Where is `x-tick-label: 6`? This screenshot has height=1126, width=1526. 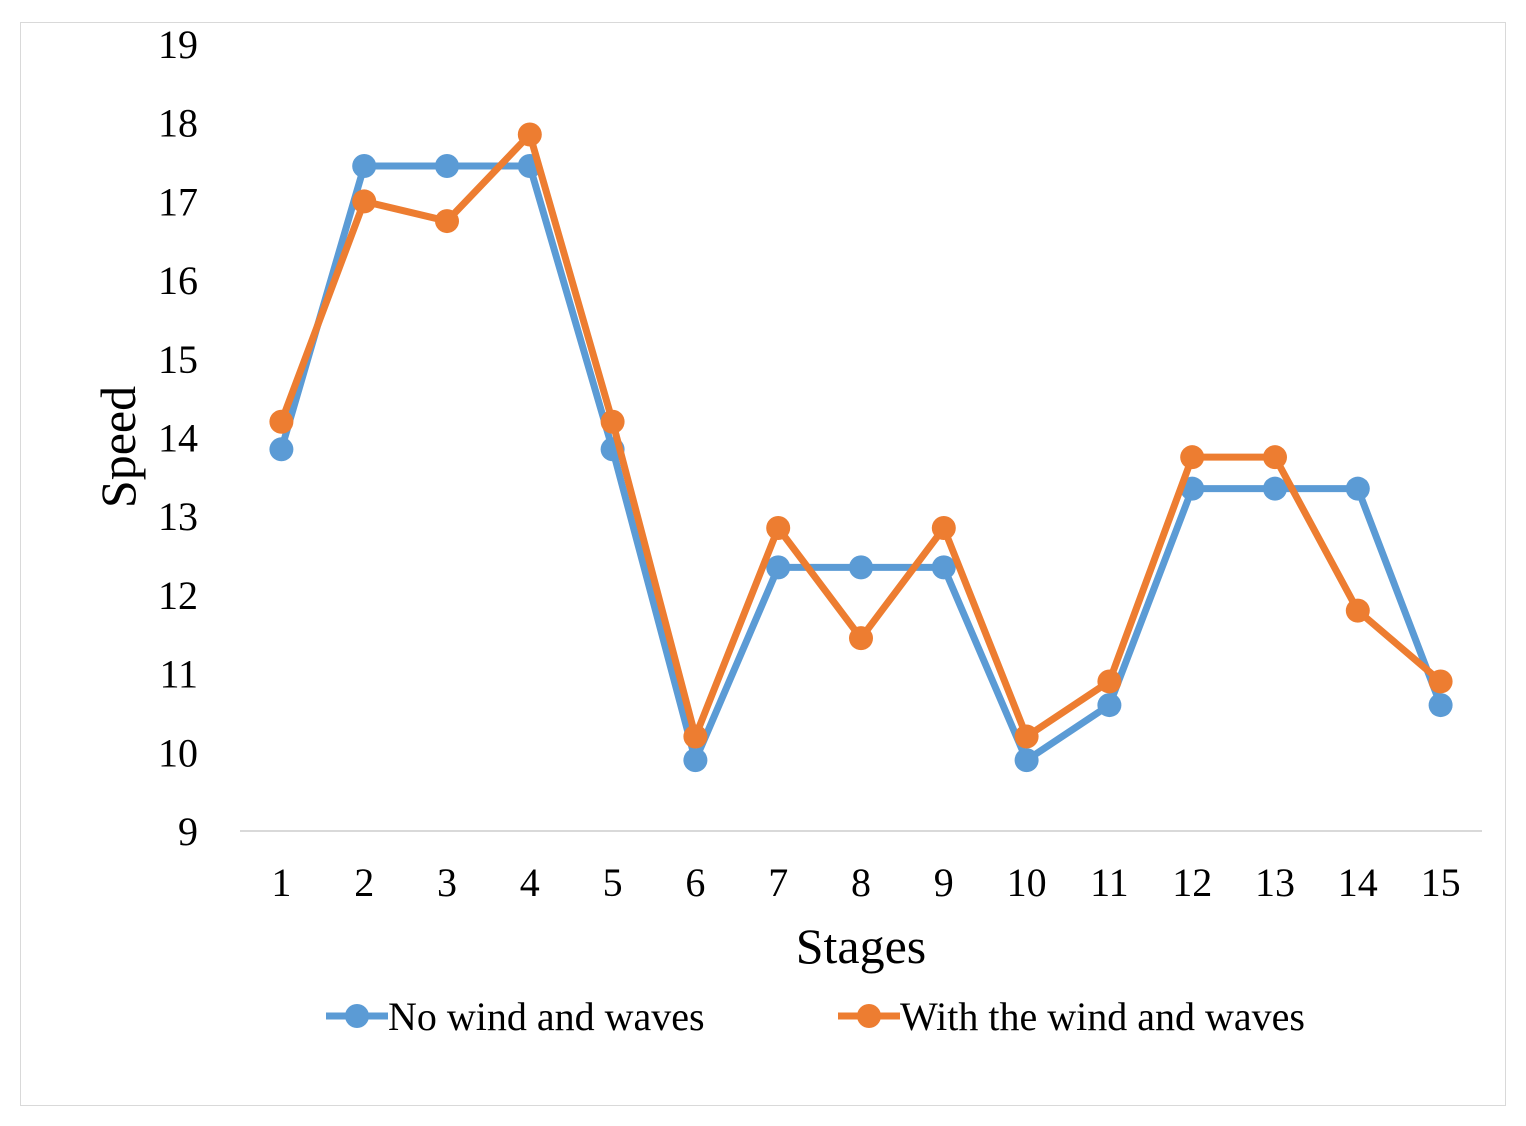
x-tick-label: 6 is located at coordinates (695, 882).